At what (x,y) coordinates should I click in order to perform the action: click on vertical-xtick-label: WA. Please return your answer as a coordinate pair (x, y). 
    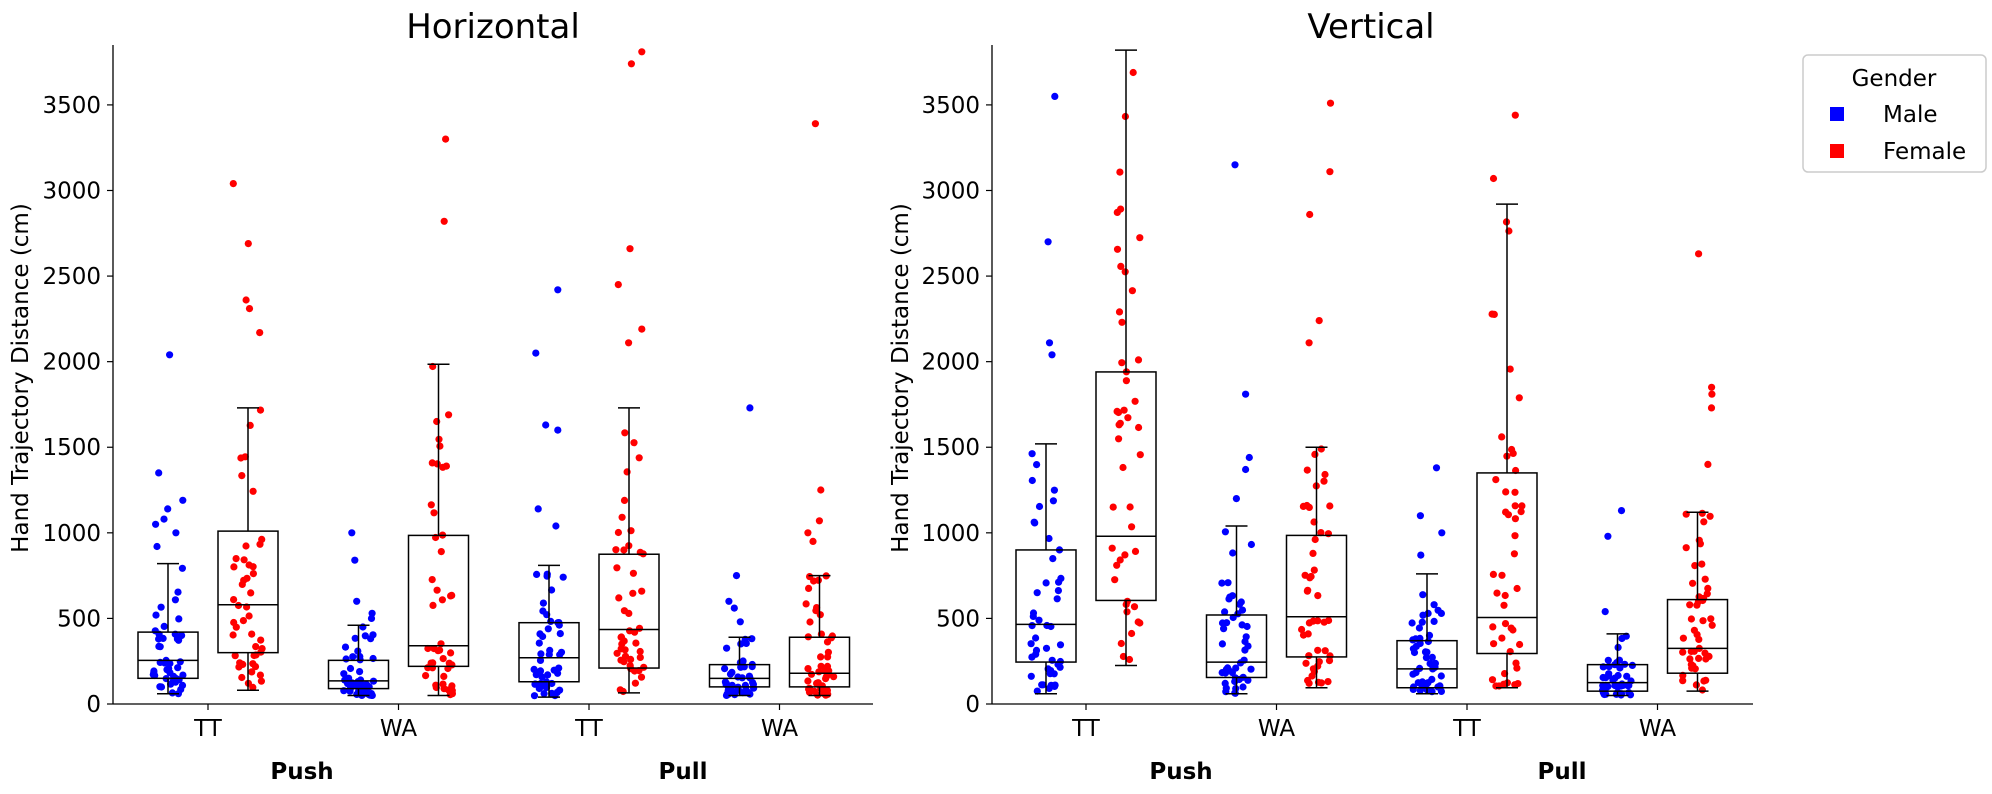
    Looking at the image, I should click on (1657, 729).